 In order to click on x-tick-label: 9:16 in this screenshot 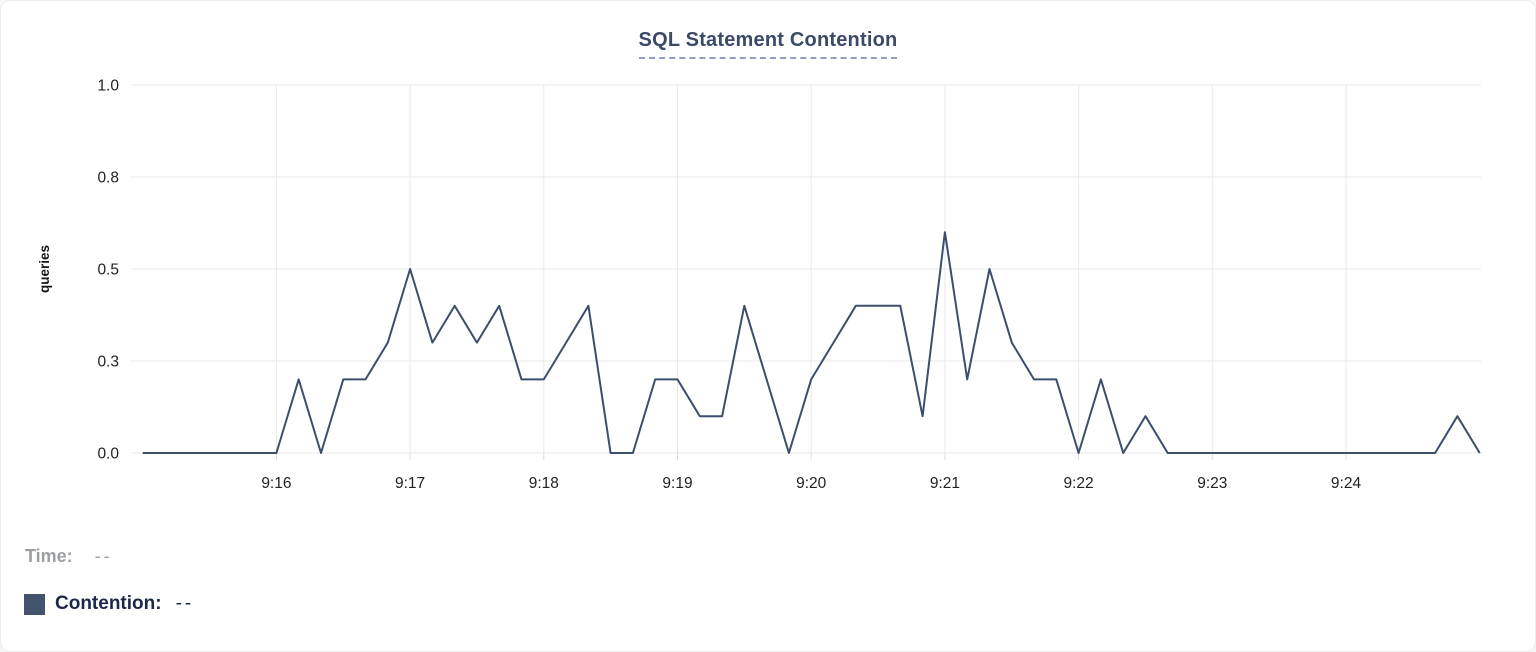, I will do `click(276, 483)`.